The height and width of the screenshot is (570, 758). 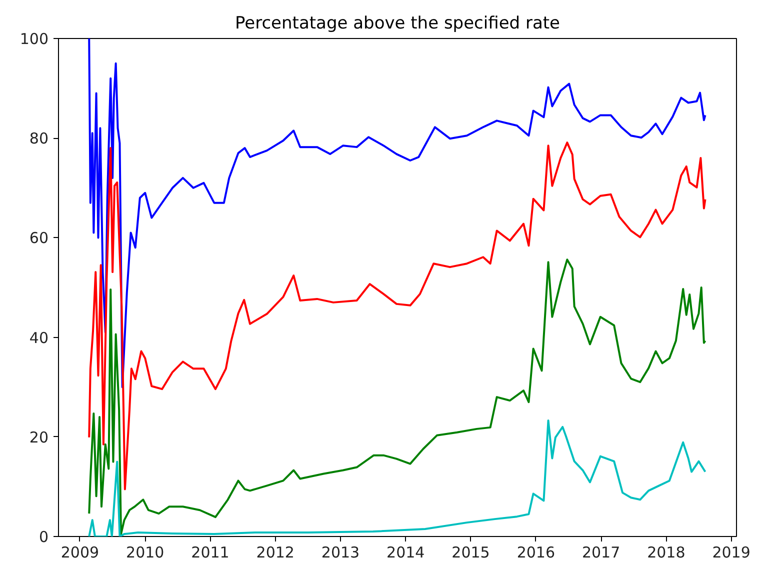 I want to click on x-tick-label: 2018, so click(x=666, y=553).